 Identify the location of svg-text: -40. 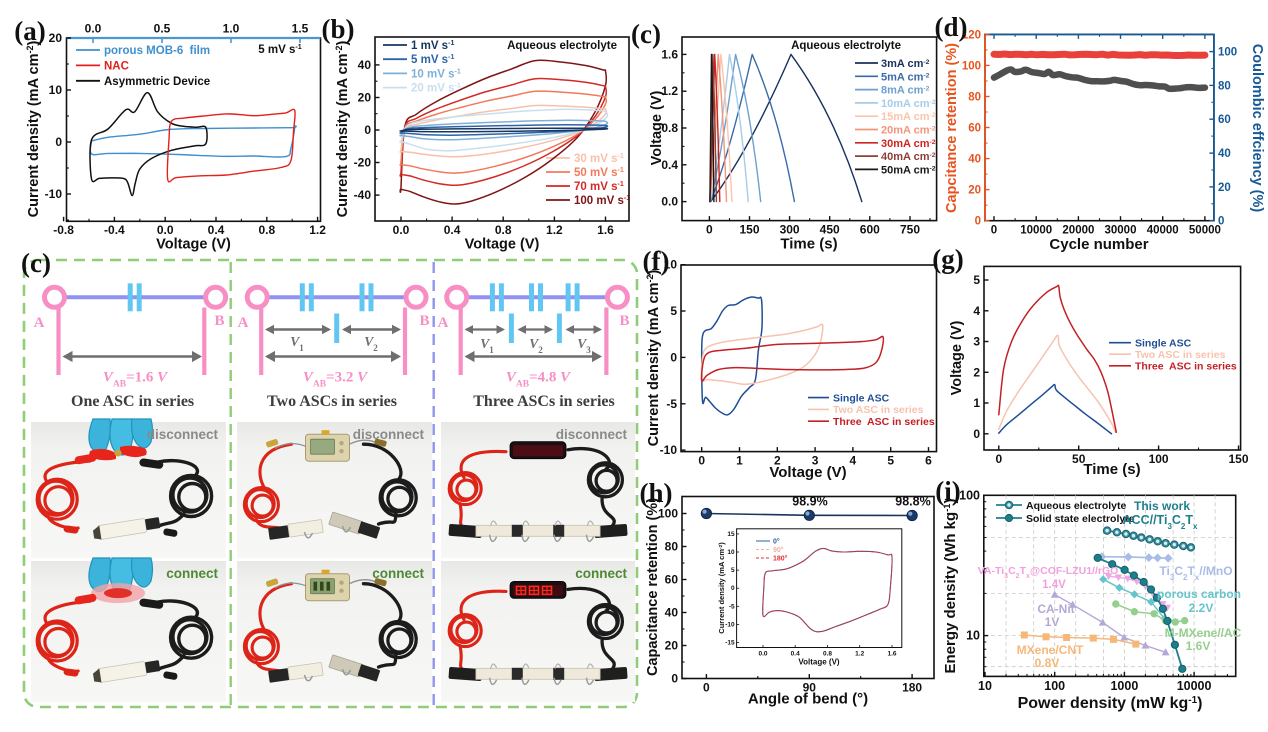
(363, 195).